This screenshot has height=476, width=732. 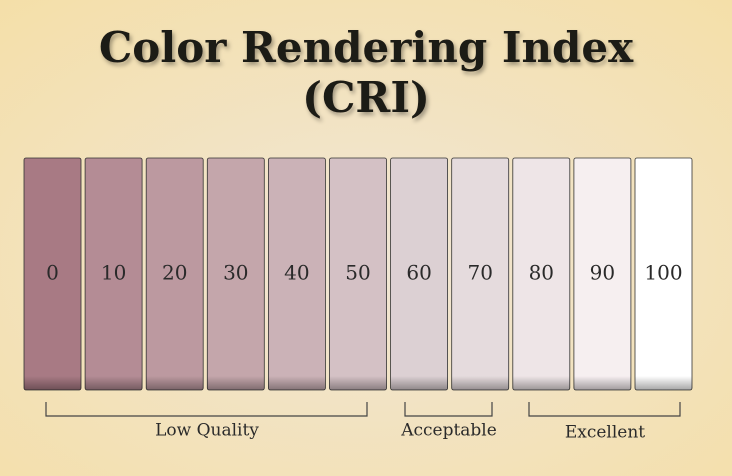 I want to click on swatch-label: 30, so click(x=235, y=273).